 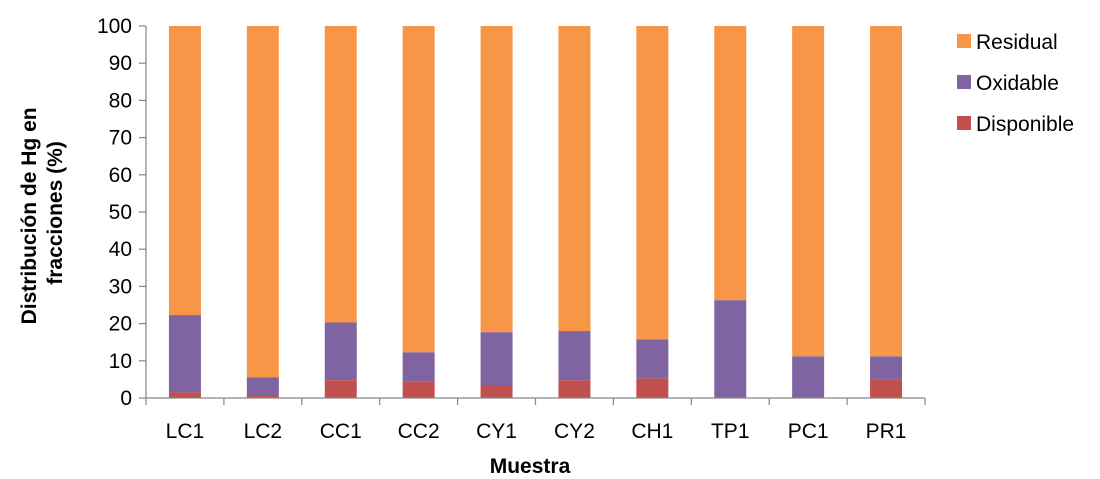 What do you see at coordinates (114, 26) in the screenshot?
I see `y-tick-label: 100` at bounding box center [114, 26].